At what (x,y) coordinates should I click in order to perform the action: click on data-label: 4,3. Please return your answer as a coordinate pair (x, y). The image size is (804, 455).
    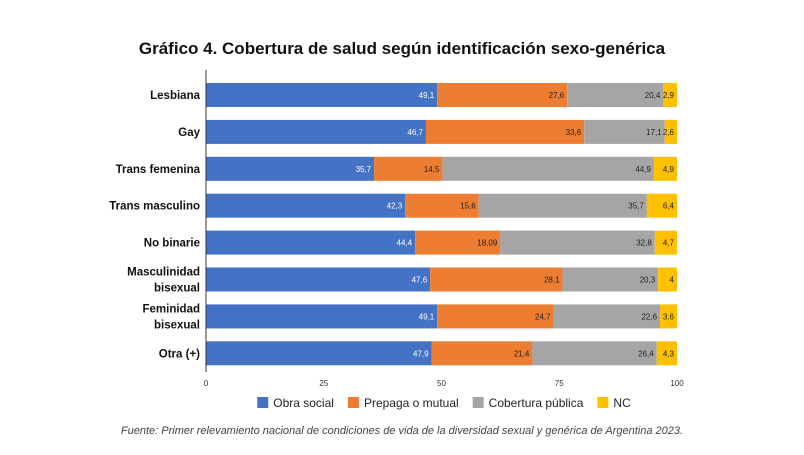
    Looking at the image, I should click on (669, 353).